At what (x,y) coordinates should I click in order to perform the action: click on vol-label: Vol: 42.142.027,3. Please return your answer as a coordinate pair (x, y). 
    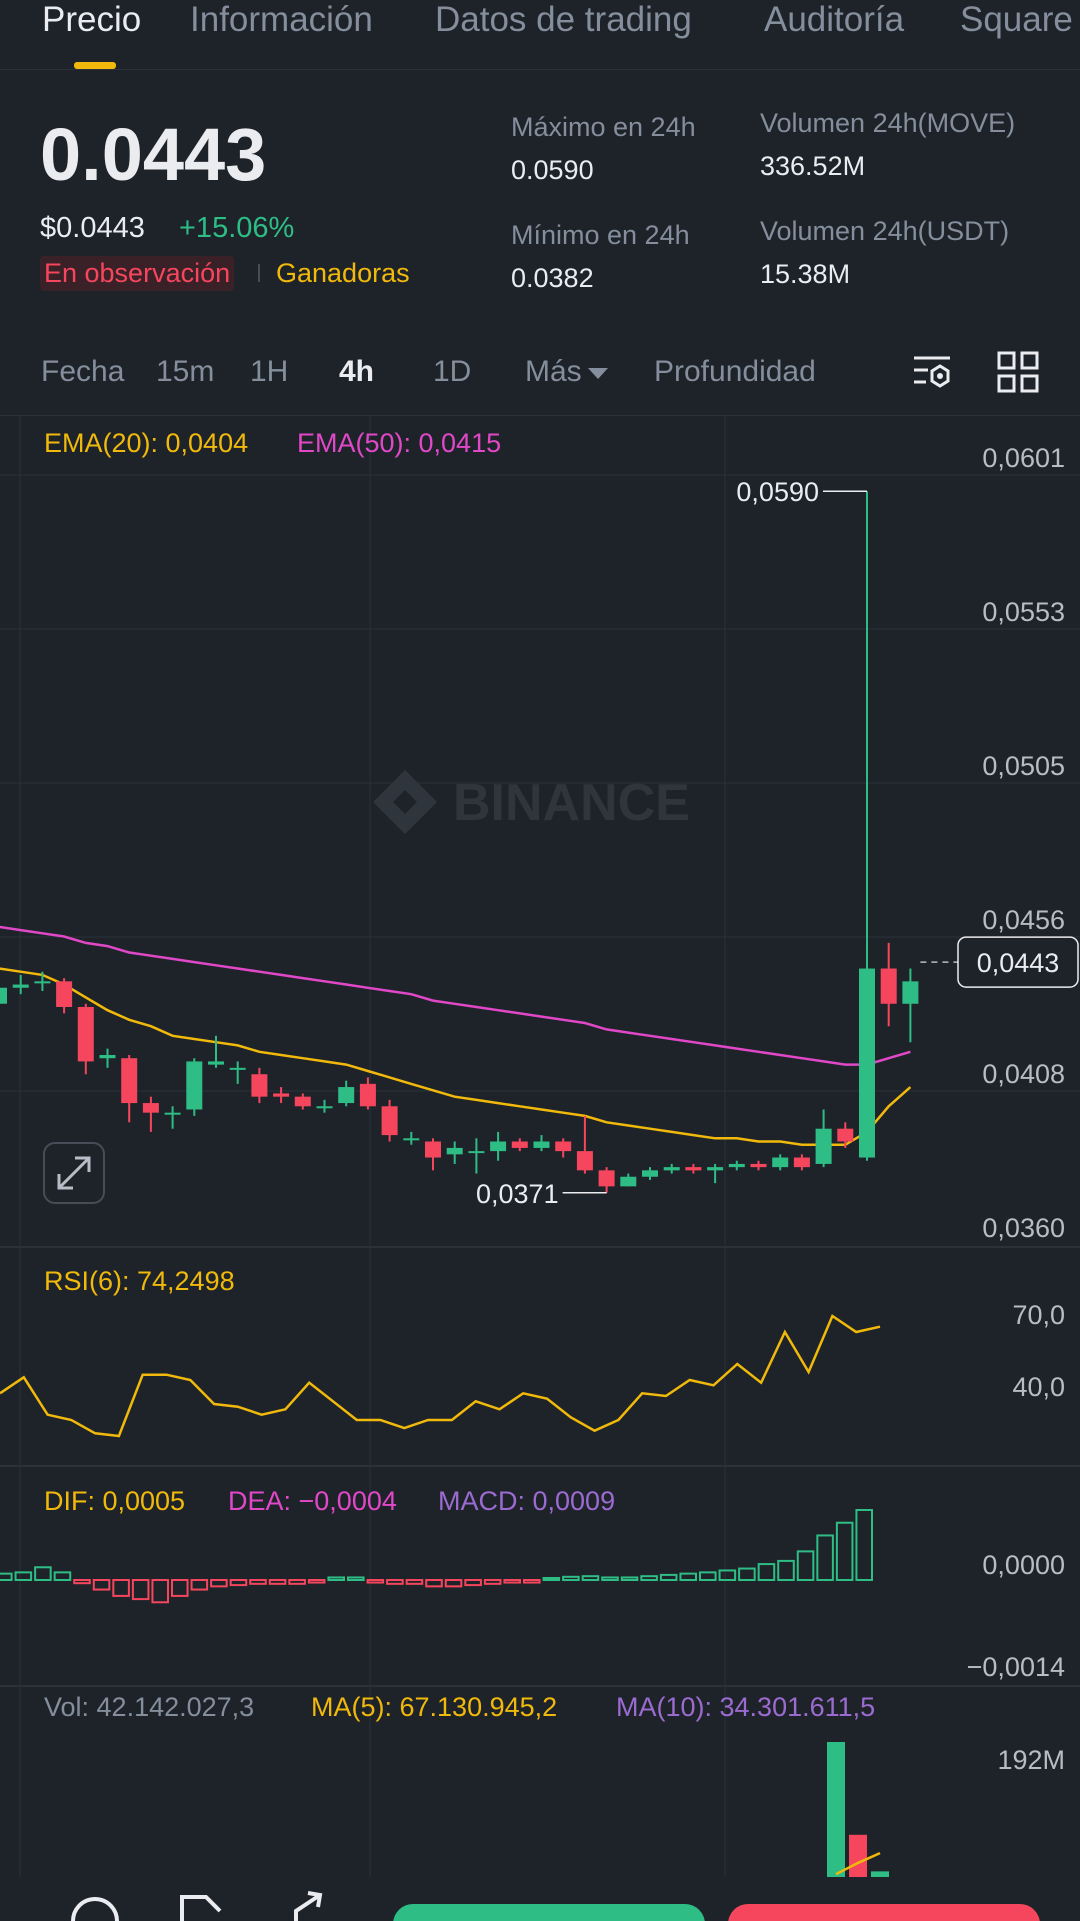
    Looking at the image, I should click on (149, 1707).